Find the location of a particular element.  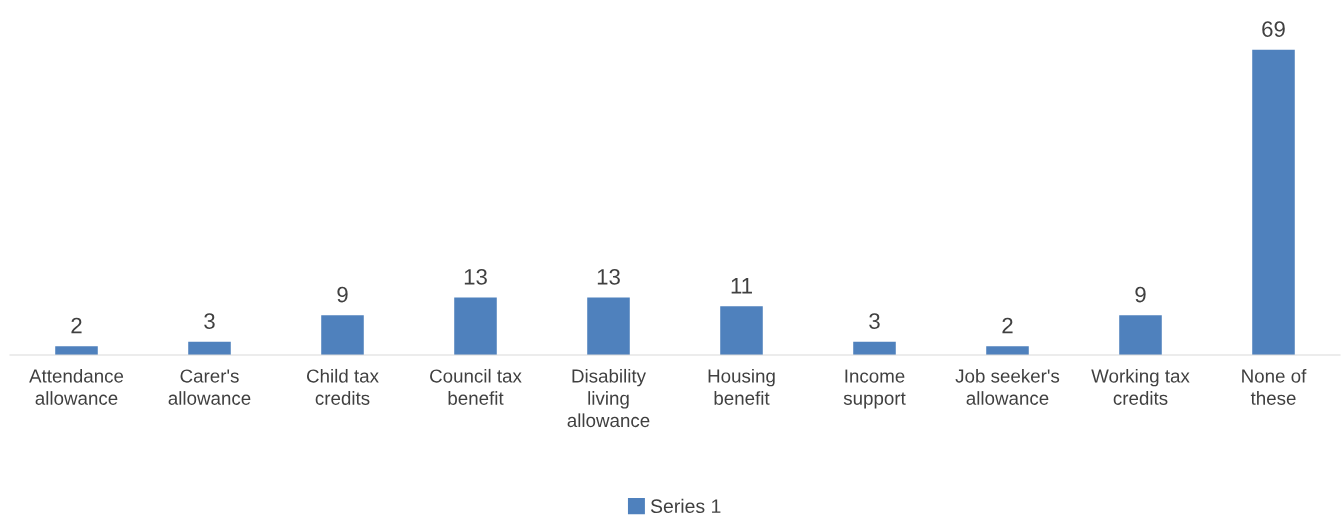

x-tick-label: Attendance allowance is located at coordinates (76, 386).